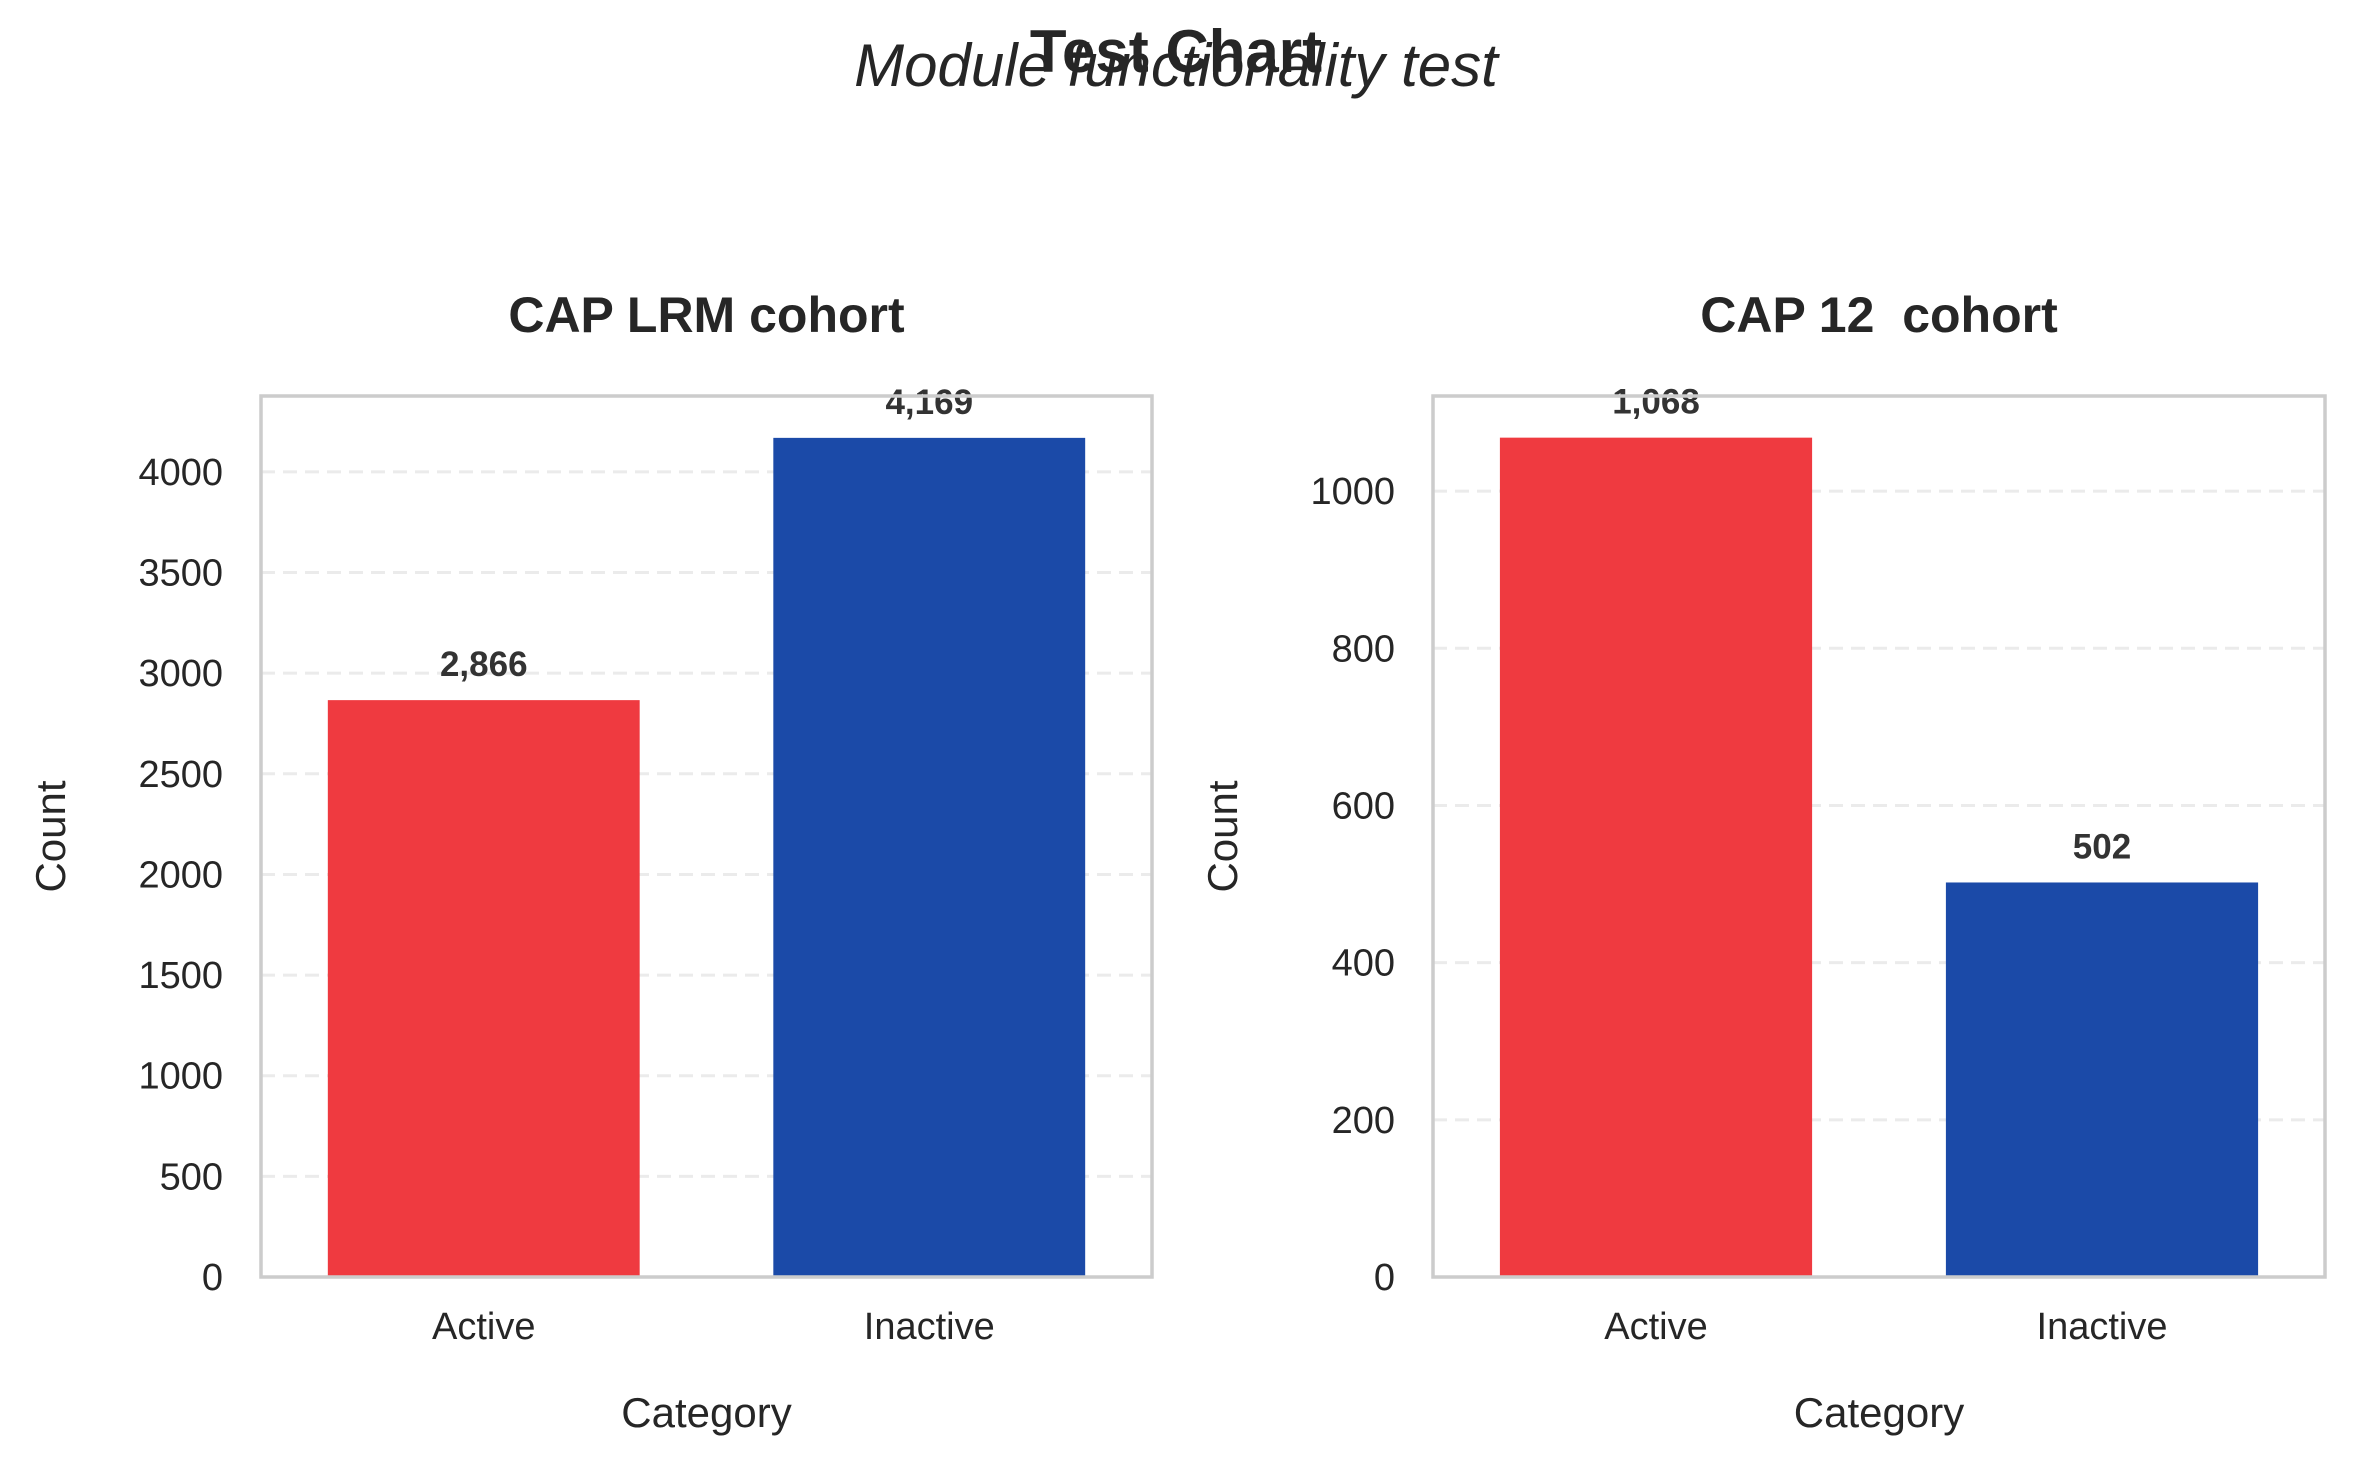 Image resolution: width=2353 pixels, height=1478 pixels. Describe the element at coordinates (180, 674) in the screenshot. I see `y-tick-label: 3000` at that location.